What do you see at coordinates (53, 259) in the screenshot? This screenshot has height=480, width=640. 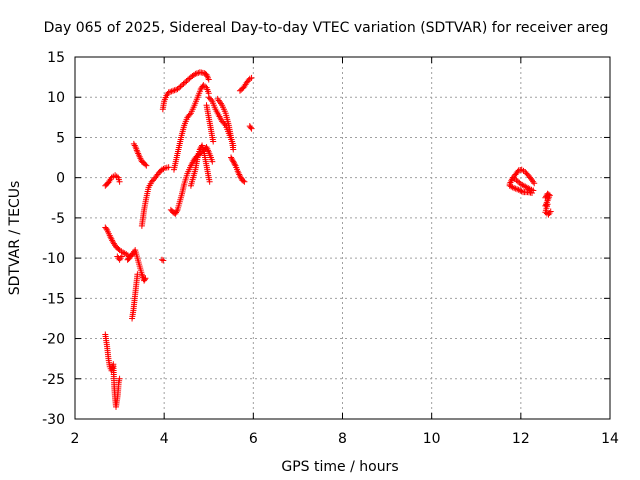 I see `y-tick-label: -10` at bounding box center [53, 259].